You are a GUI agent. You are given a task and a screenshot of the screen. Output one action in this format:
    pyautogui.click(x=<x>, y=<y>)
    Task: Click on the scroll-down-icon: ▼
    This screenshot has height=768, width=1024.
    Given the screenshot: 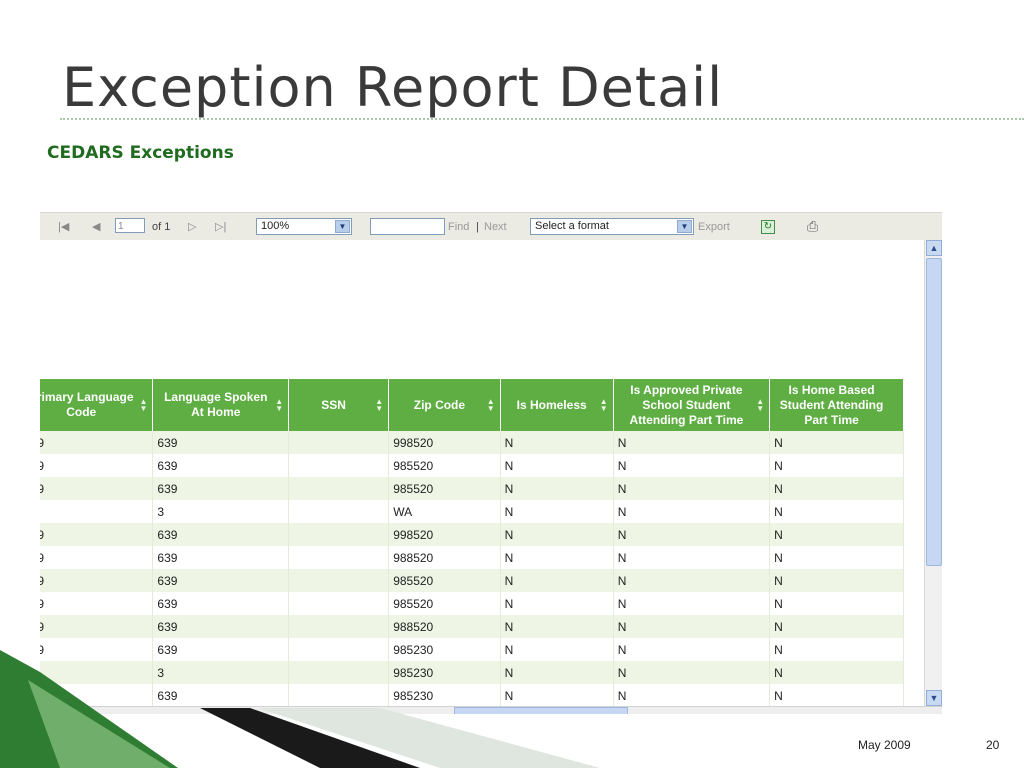 What is the action you would take?
    pyautogui.click(x=934, y=698)
    